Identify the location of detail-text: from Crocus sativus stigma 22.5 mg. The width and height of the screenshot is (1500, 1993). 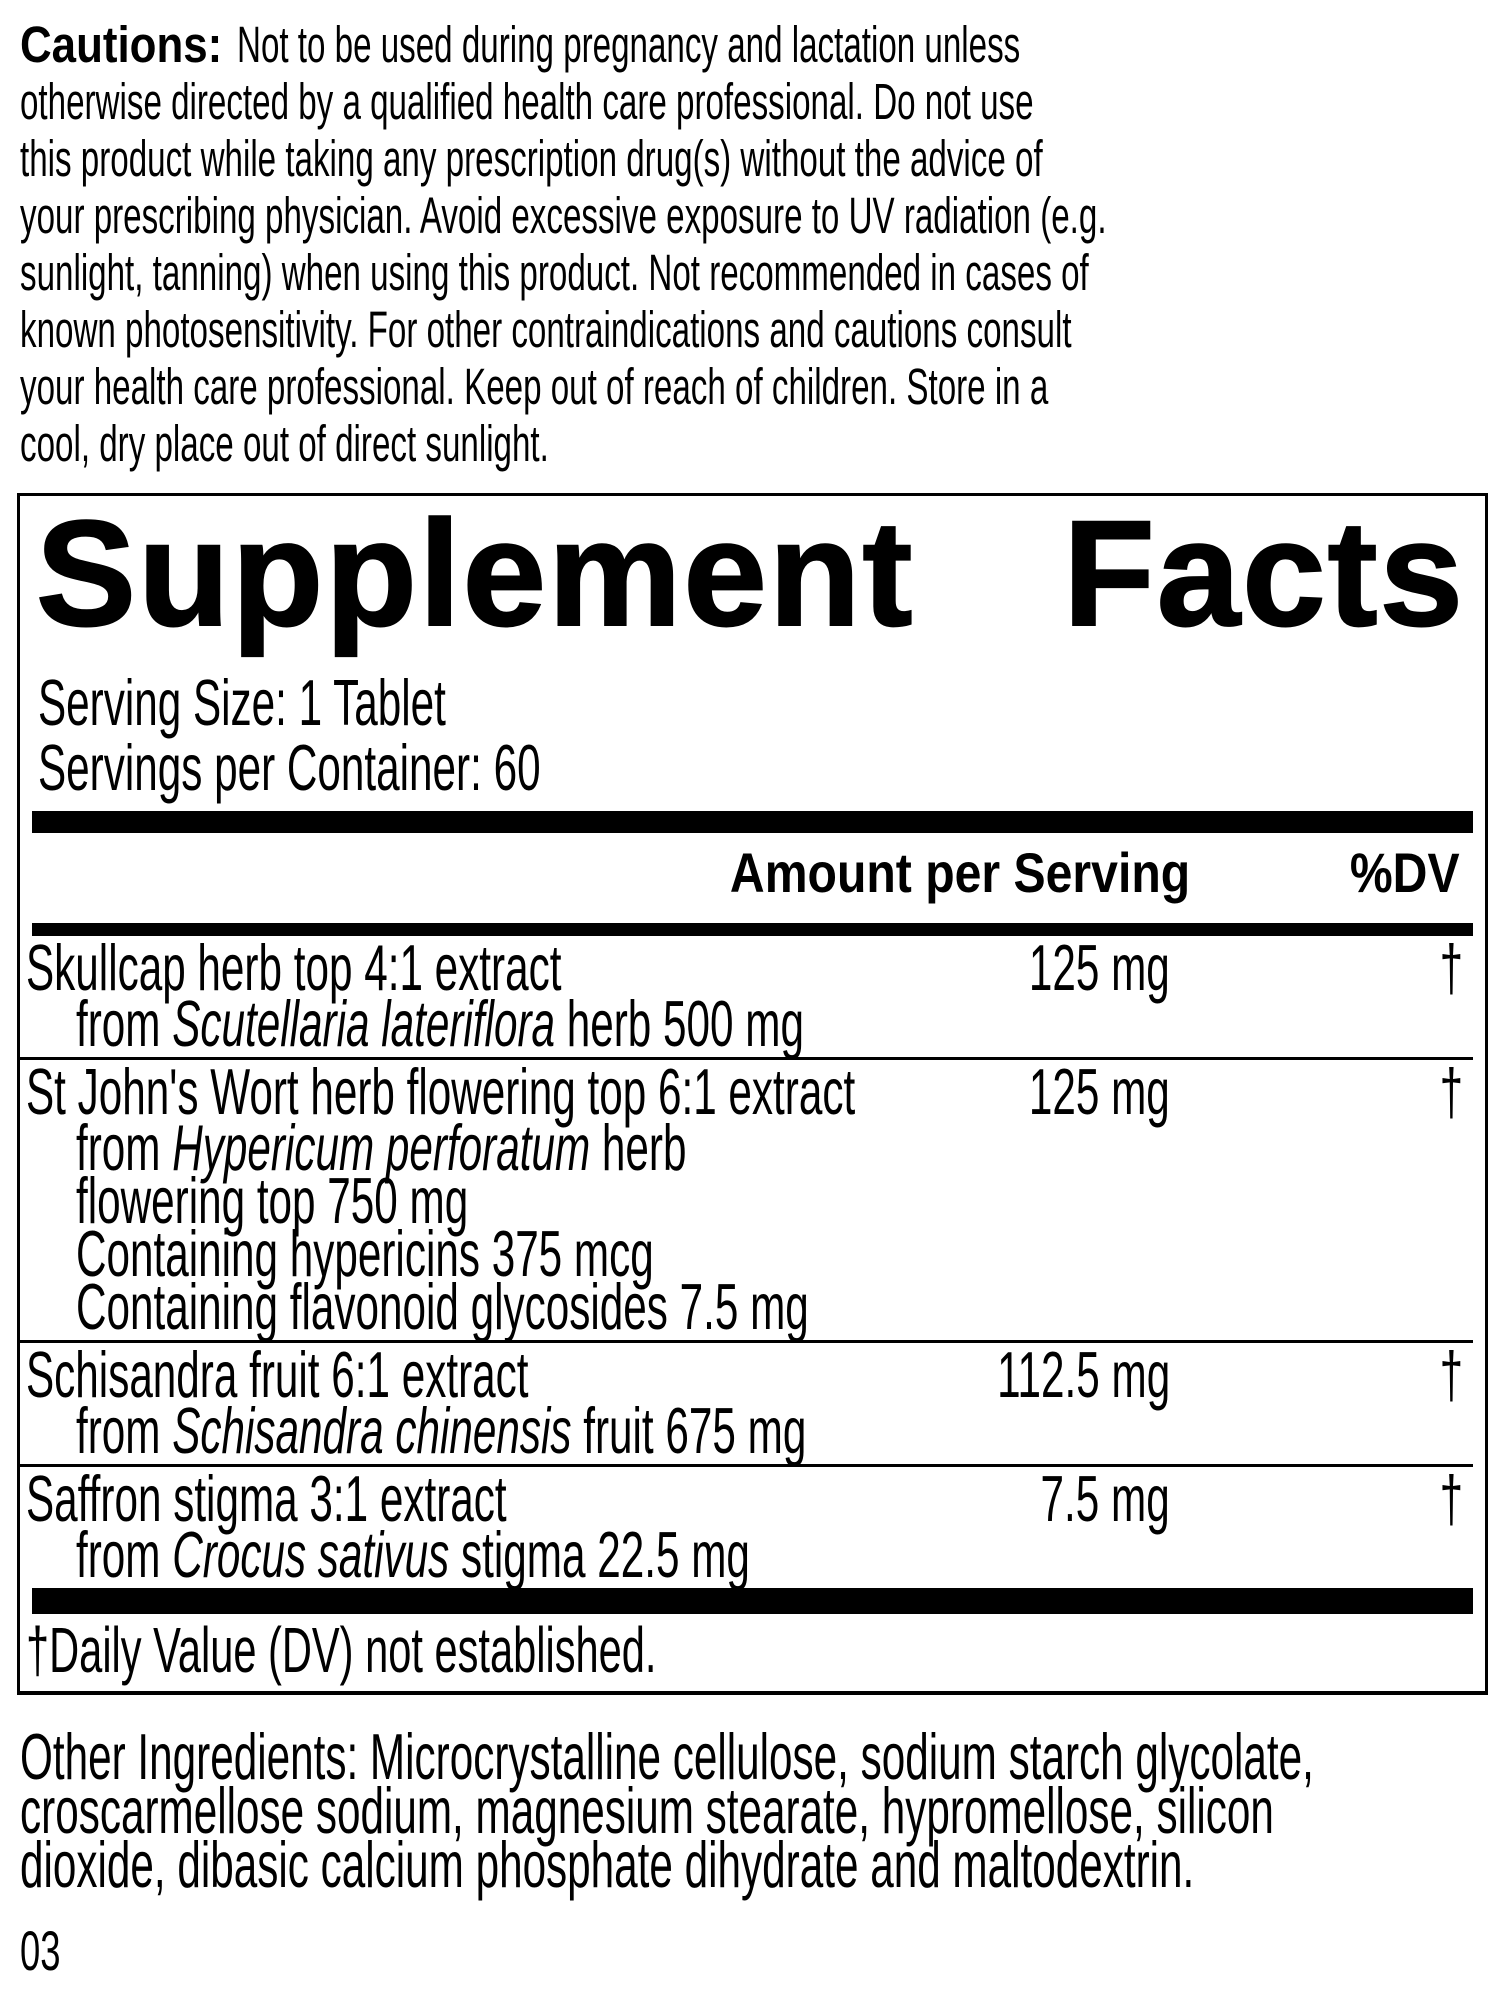
(413, 1554).